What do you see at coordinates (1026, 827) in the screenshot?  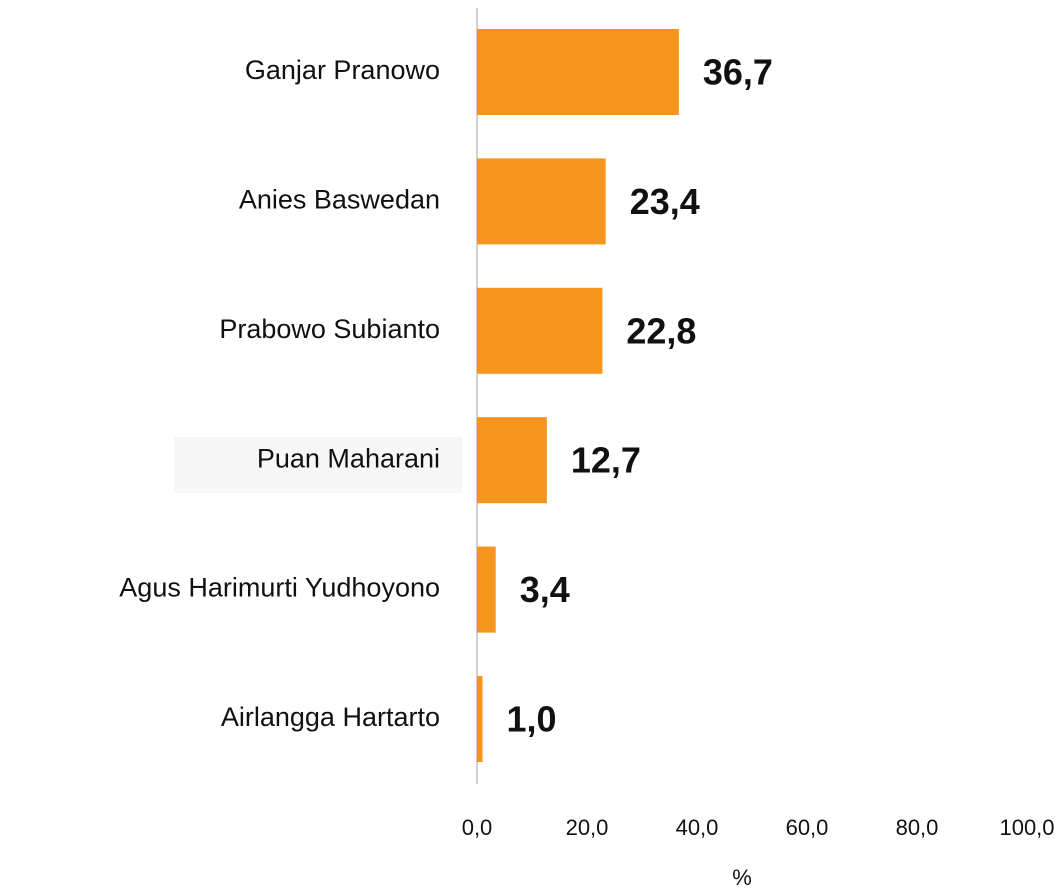 I see `x-tick-label: 100,0` at bounding box center [1026, 827].